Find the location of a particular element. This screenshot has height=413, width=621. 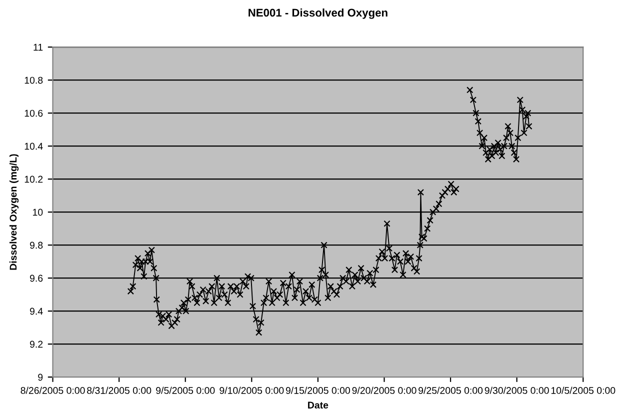

y-tick-label: 9.4 is located at coordinates (36, 311).